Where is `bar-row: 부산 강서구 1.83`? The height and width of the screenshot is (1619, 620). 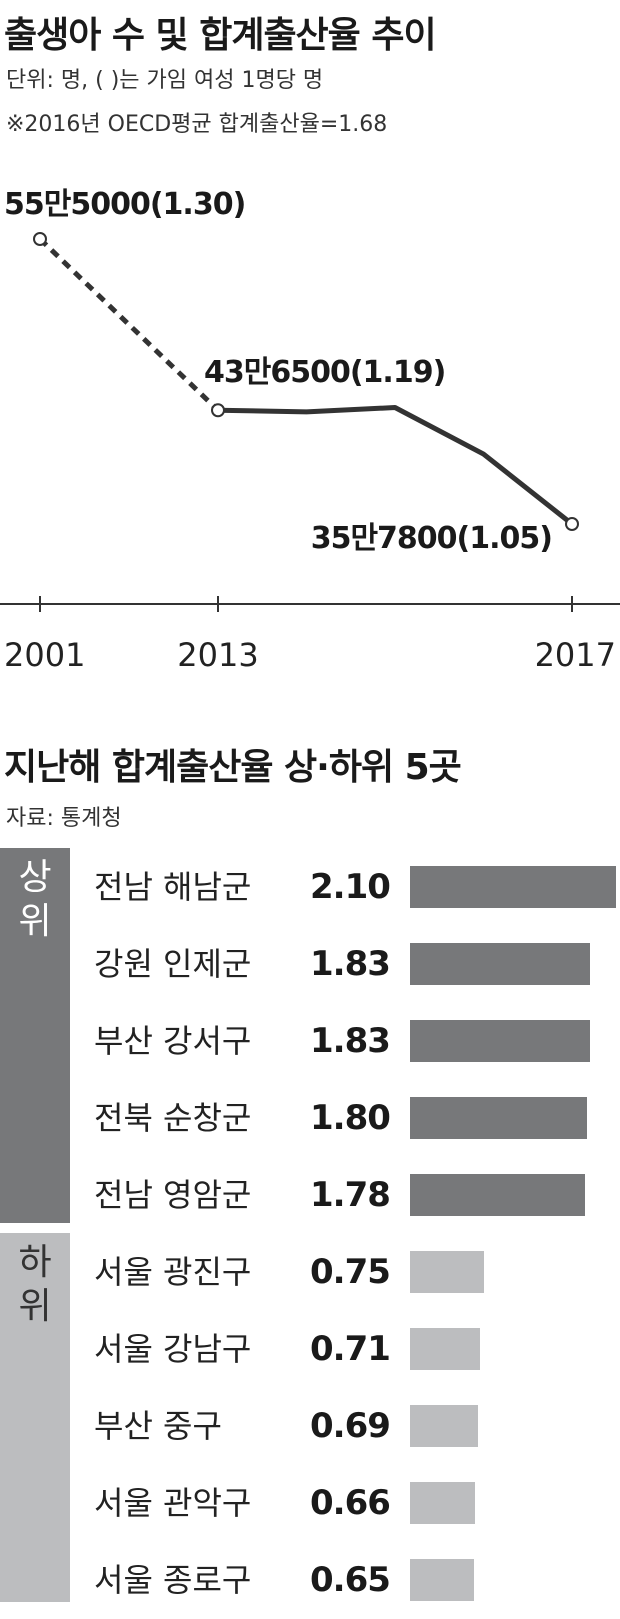 bar-row: 부산 강서구 1.83 is located at coordinates (310, 1041).